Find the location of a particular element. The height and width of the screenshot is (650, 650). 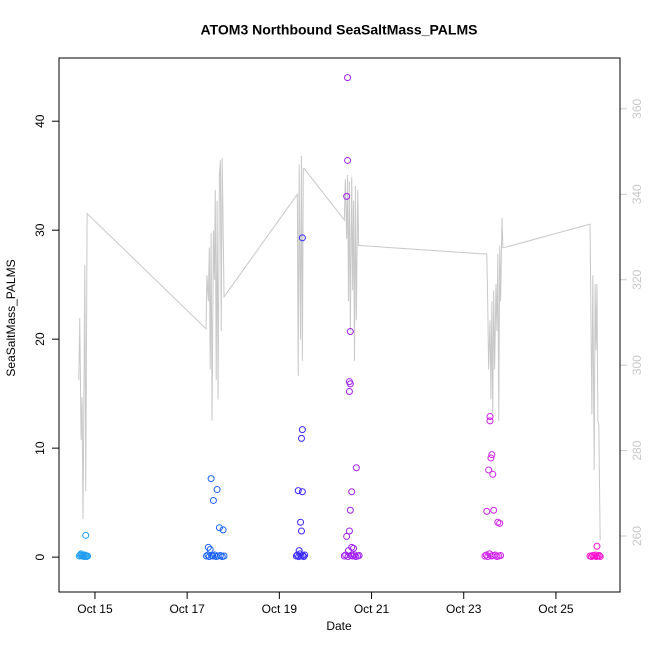

y2-tick-label: 320 is located at coordinates (637, 279).